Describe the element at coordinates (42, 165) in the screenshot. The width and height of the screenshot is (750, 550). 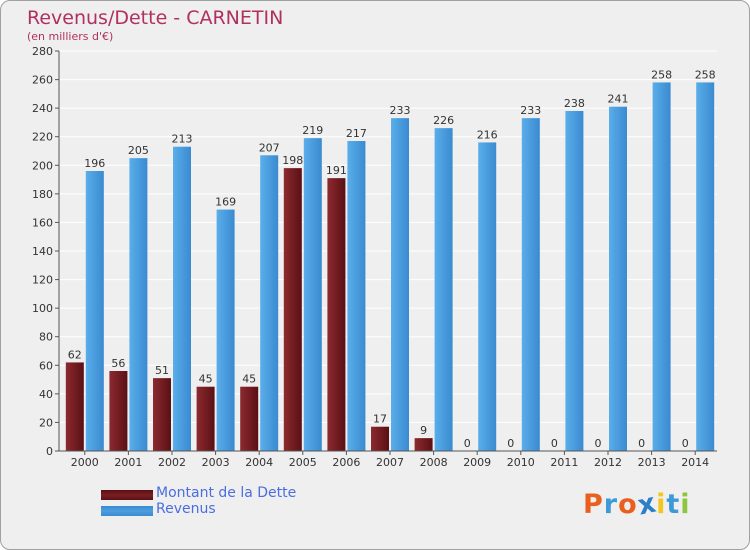
I see `y-tick-label: 200` at that location.